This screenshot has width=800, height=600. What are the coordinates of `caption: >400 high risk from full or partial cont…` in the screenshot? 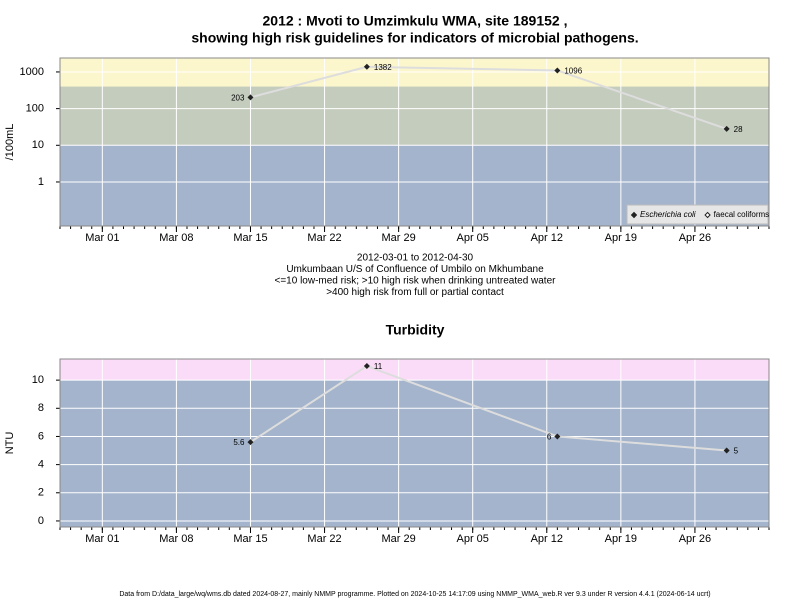 It's located at (415, 292).